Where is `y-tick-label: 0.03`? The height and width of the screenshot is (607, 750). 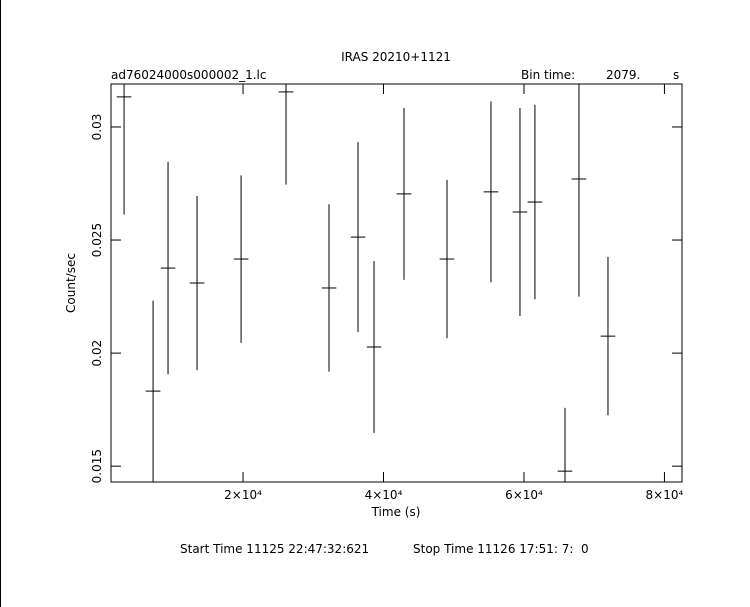
y-tick-label: 0.03 is located at coordinates (97, 127).